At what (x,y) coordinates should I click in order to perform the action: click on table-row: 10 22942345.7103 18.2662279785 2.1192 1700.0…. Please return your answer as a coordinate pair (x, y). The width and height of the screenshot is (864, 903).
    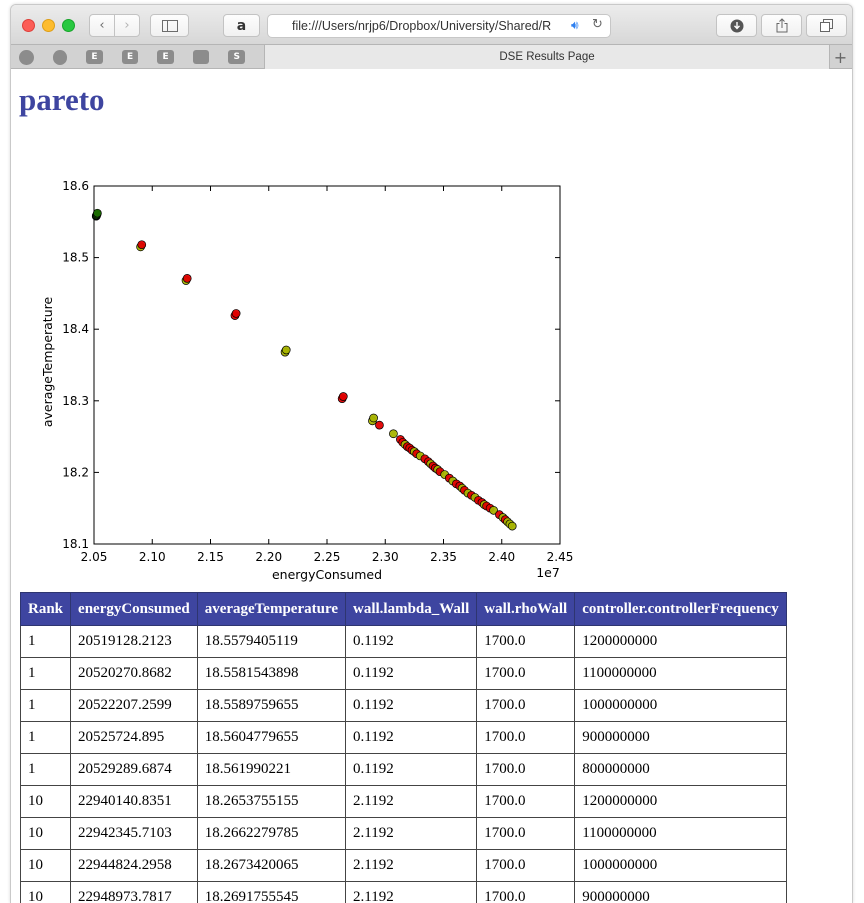
    Looking at the image, I should click on (403, 833).